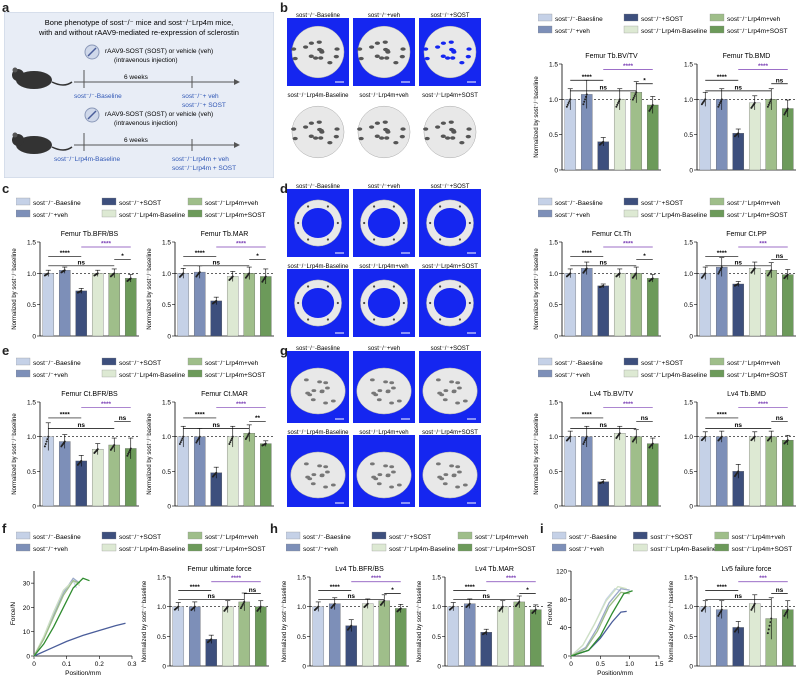  Describe the element at coordinates (200, 159) in the screenshot. I see `row2-veh: sost⁻/⁻Lrp4m + veh` at that location.